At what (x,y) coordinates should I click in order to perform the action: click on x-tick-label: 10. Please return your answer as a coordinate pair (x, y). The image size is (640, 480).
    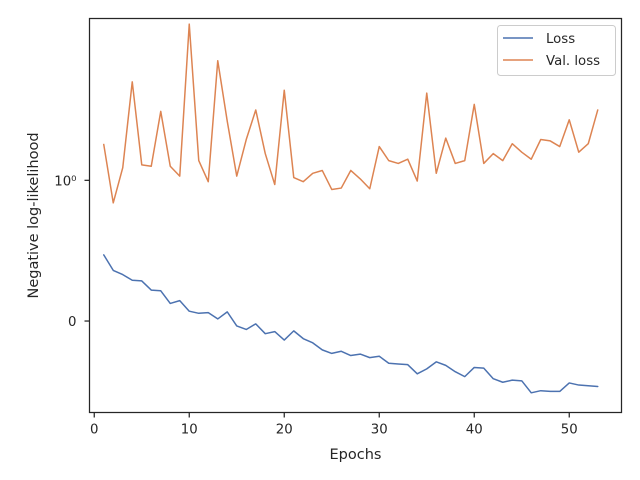
    Looking at the image, I should click on (189, 430).